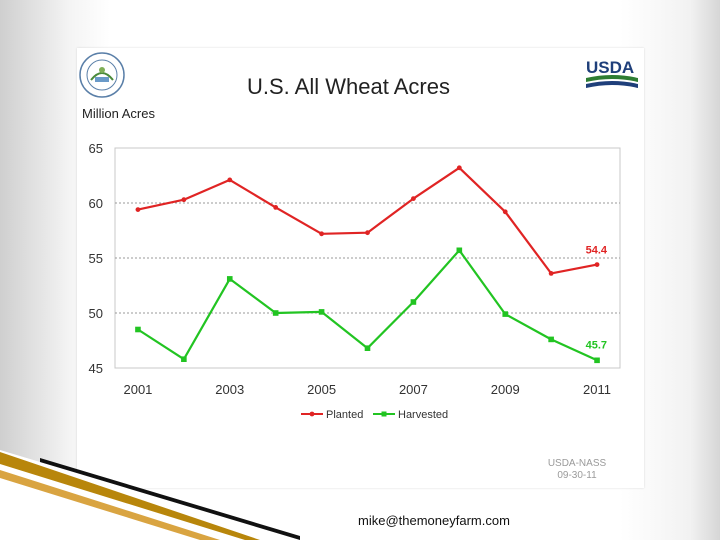 The height and width of the screenshot is (540, 720). What do you see at coordinates (96, 368) in the screenshot?
I see `y-tick-label: 45` at bounding box center [96, 368].